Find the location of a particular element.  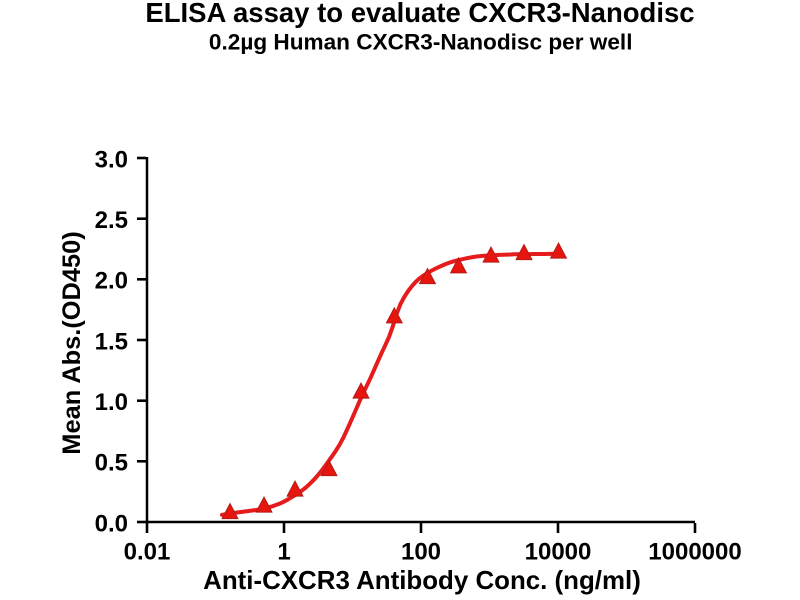

svg-text: 1000000 is located at coordinates (694, 551).